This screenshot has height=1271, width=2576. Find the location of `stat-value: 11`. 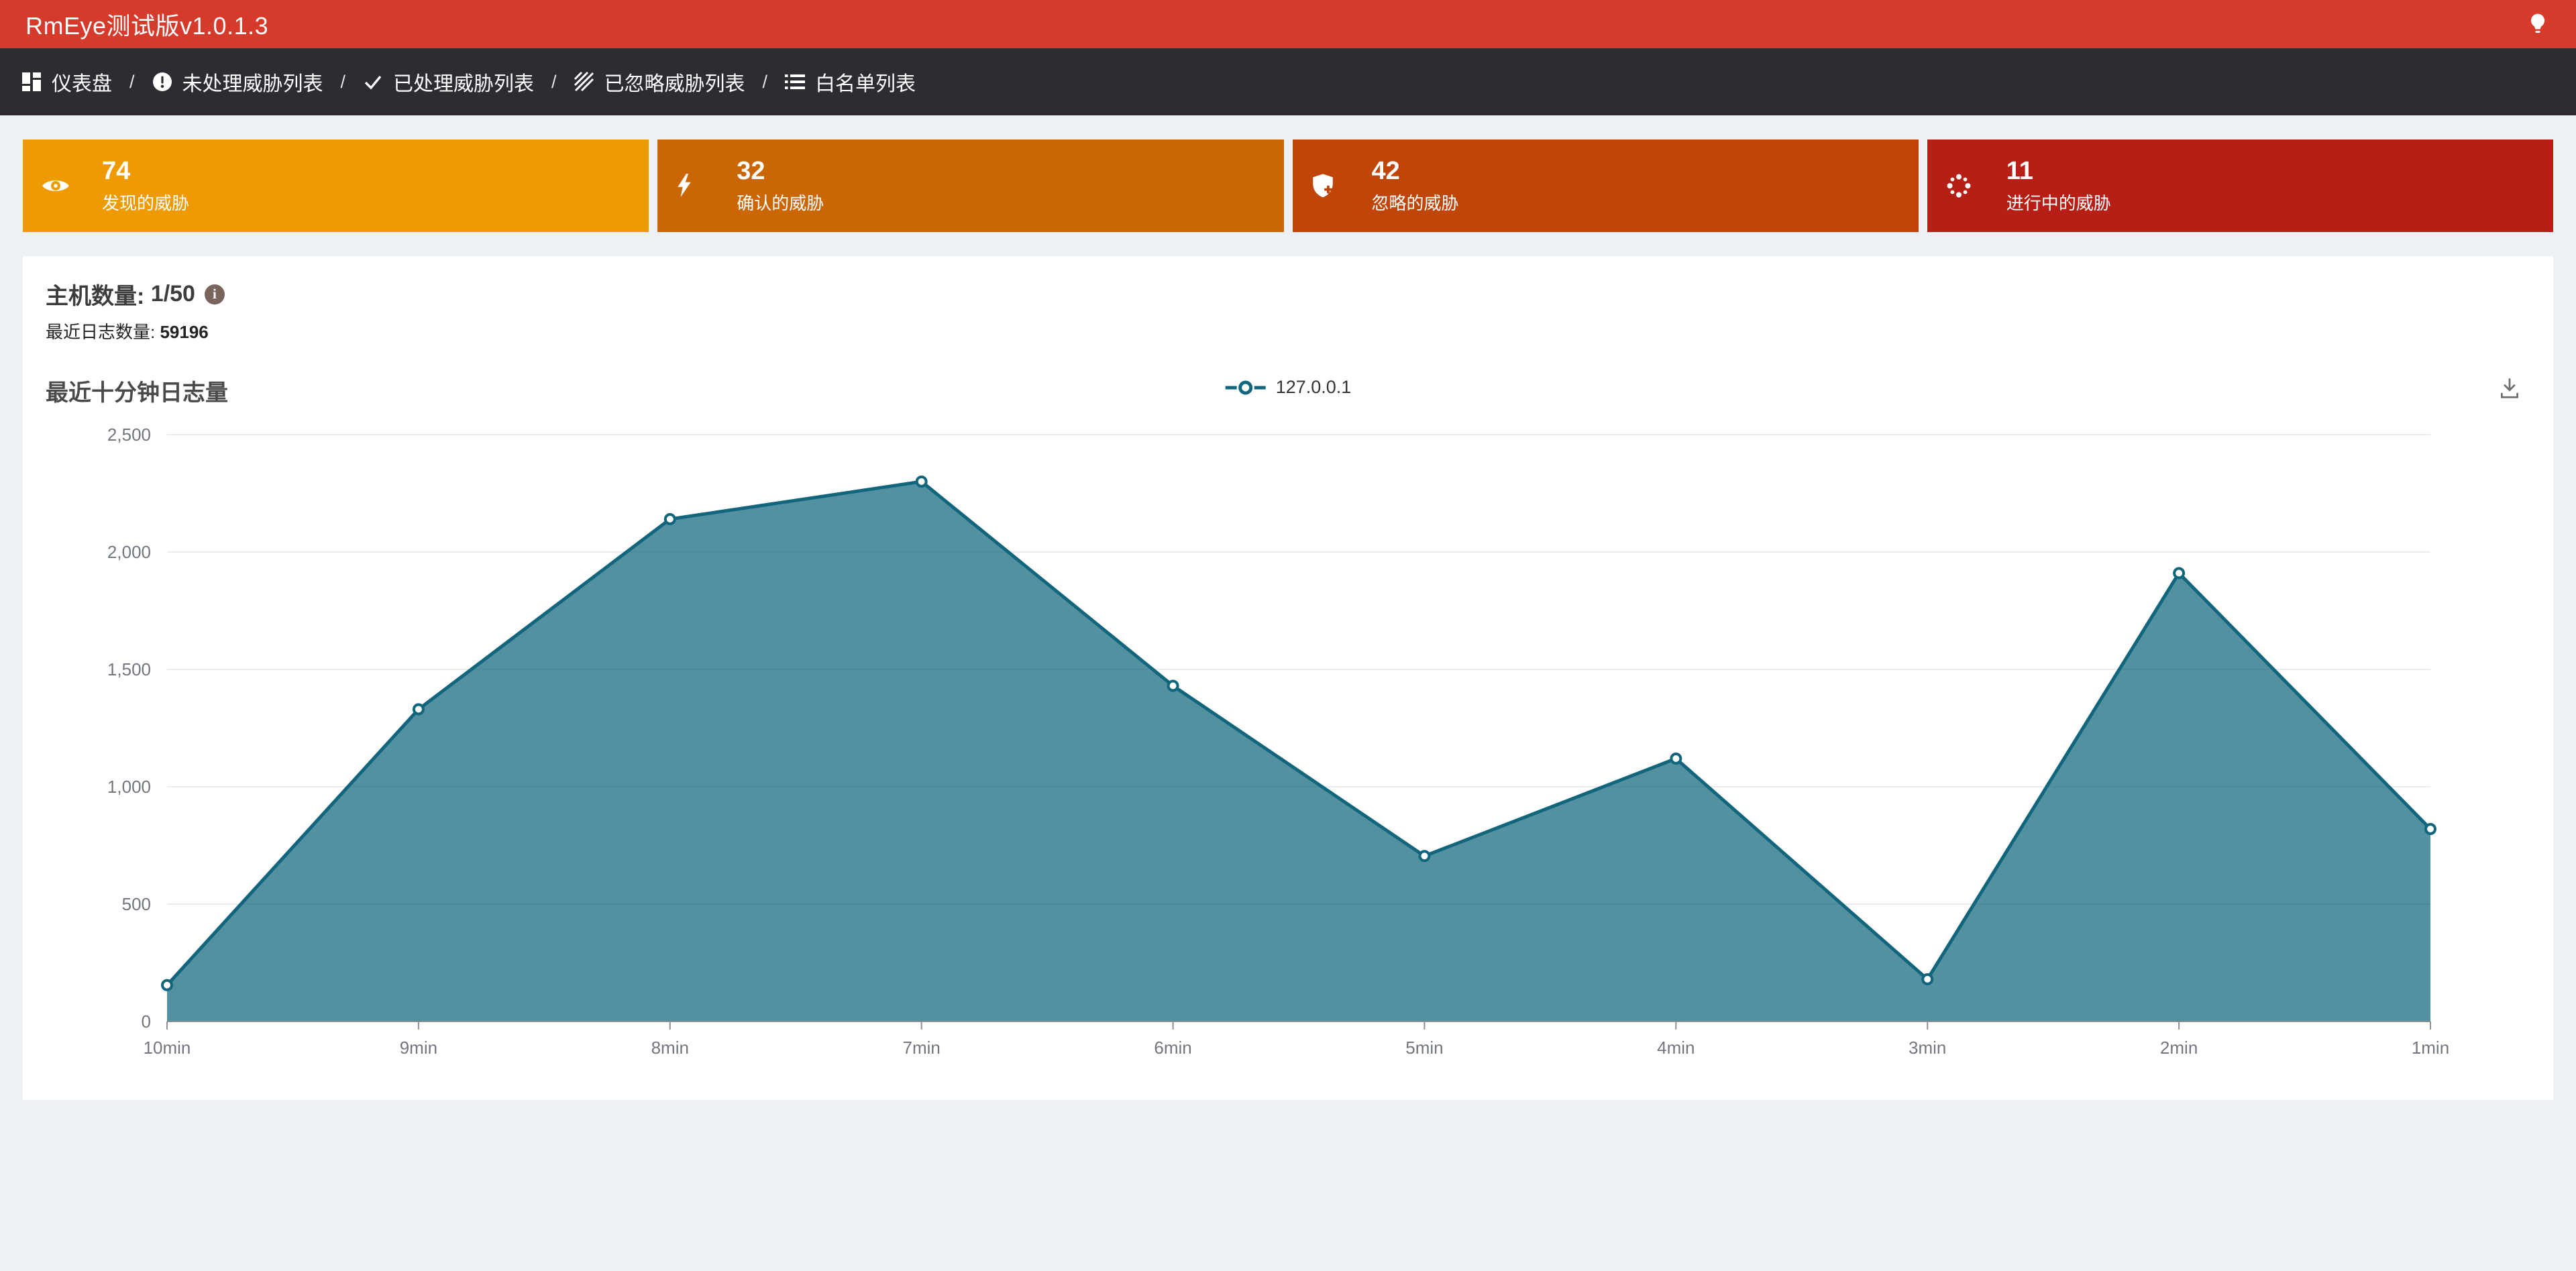

stat-value: 11 is located at coordinates (2019, 171).